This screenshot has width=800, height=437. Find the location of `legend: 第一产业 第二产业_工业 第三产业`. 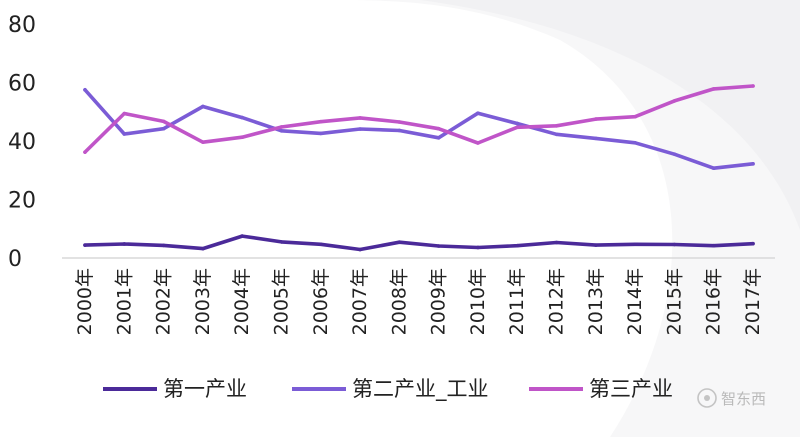

legend: 第一产业 第二产业_工业 第三产业 is located at coordinates (388, 389).